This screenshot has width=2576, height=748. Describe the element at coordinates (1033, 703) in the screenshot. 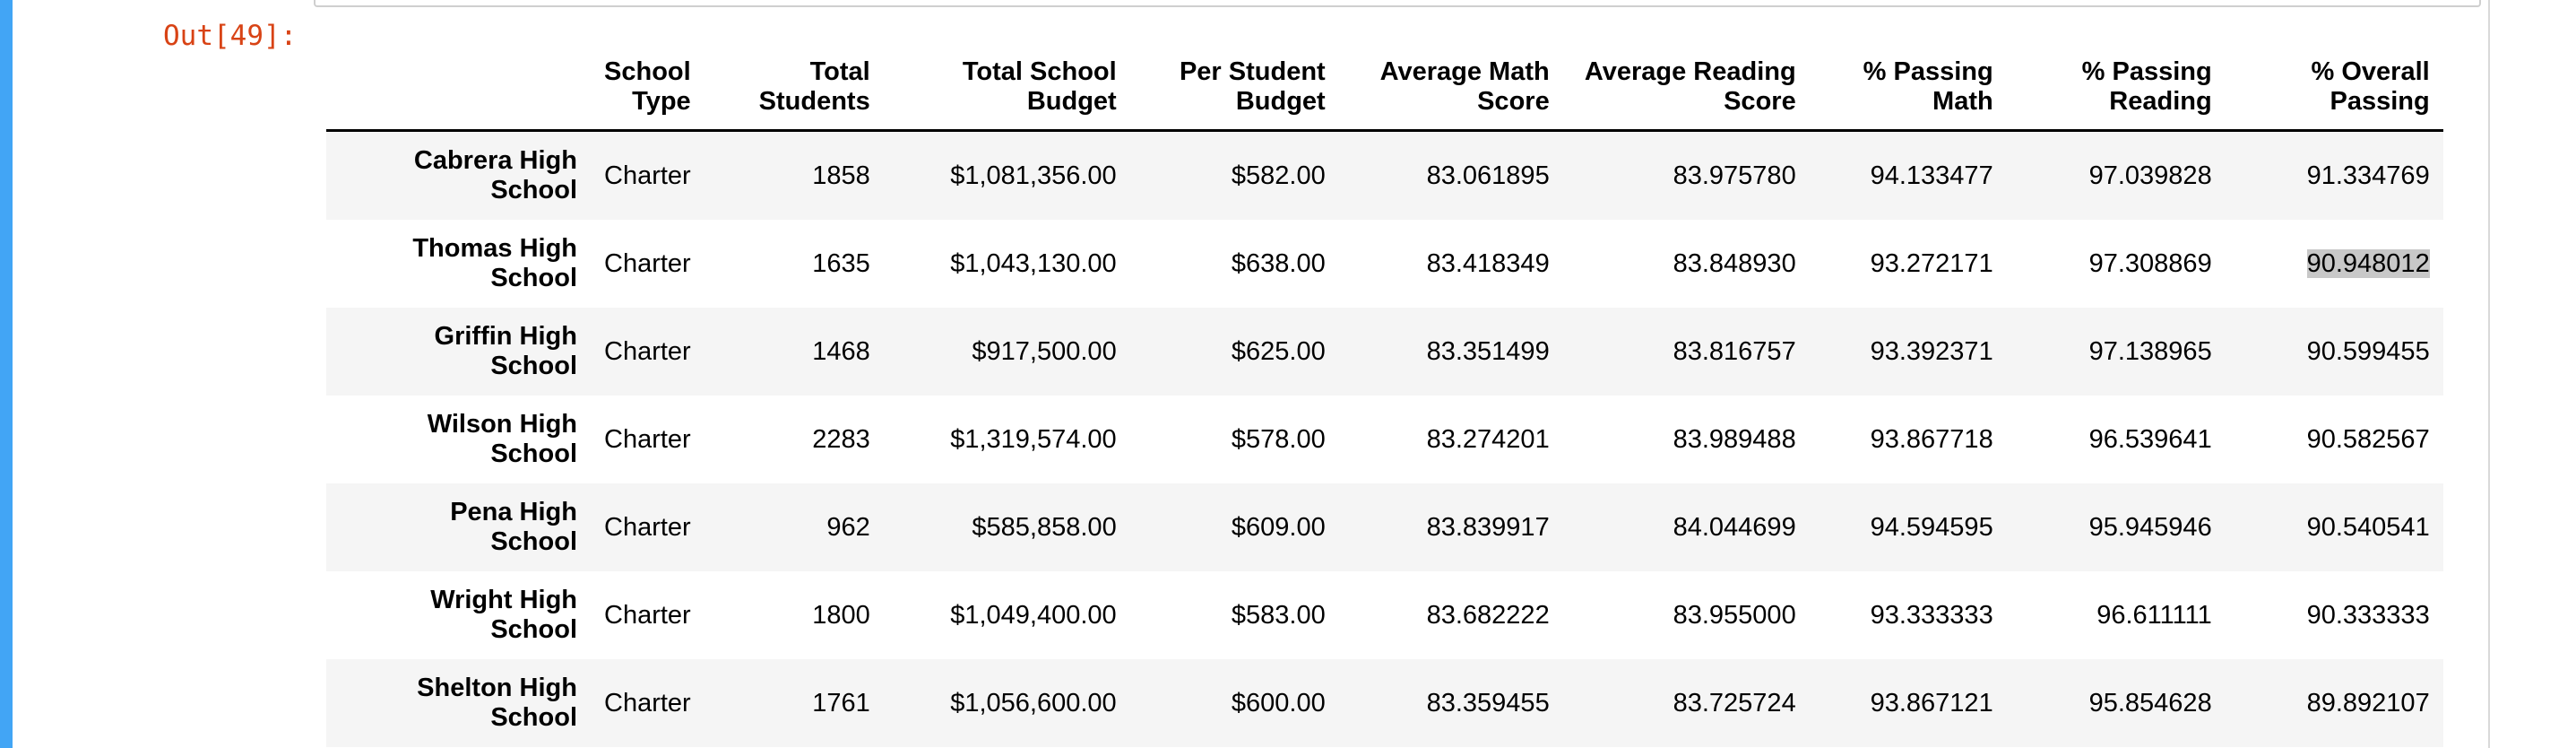

I see `cell-total-school-budget: $1,056,600.00` at that location.